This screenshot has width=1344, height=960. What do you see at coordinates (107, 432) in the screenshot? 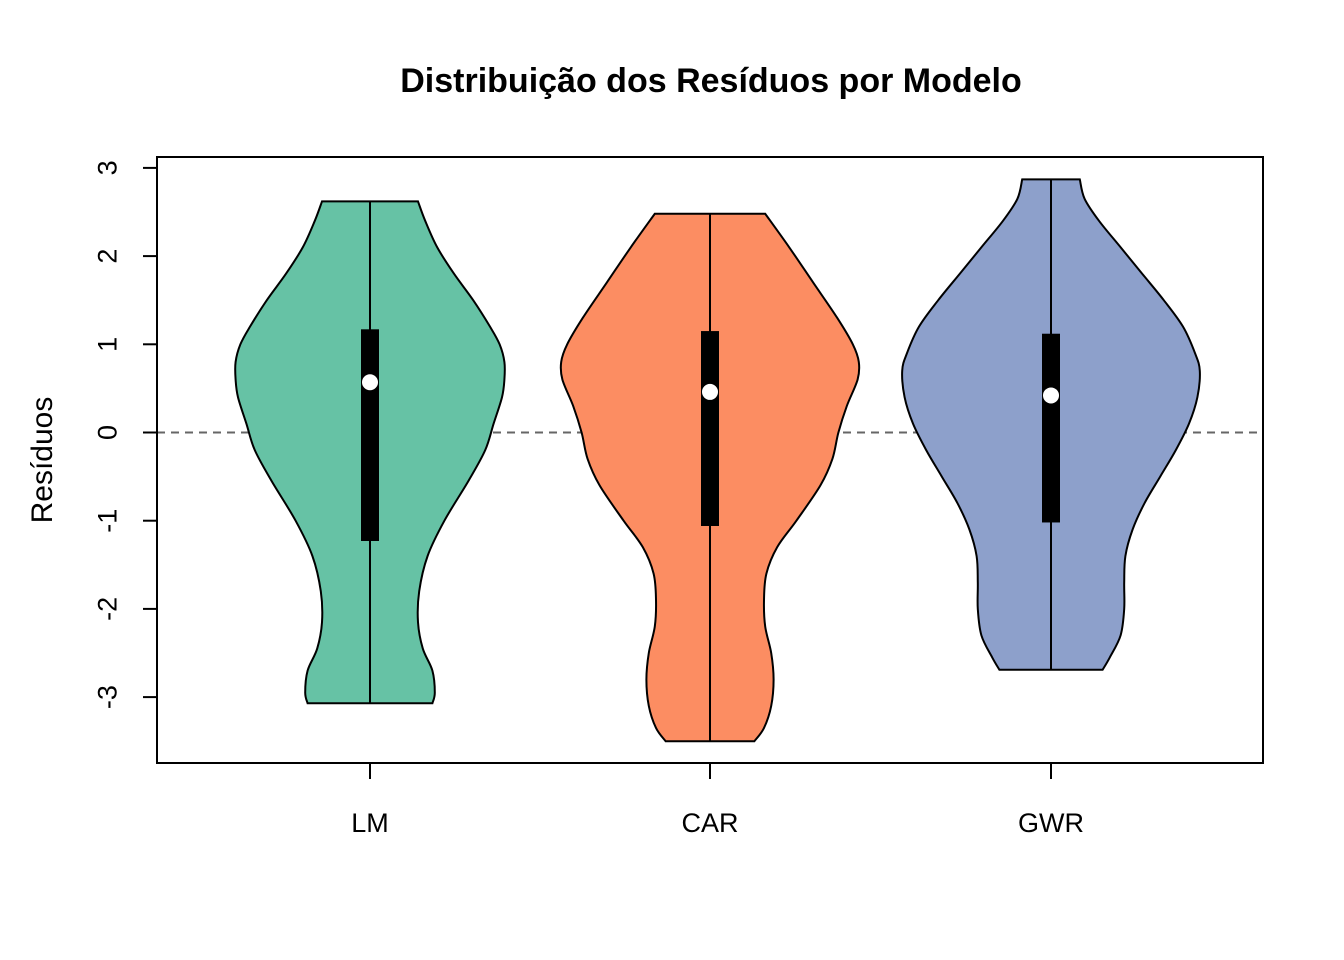
I see `y-tick-label: 0` at bounding box center [107, 432].